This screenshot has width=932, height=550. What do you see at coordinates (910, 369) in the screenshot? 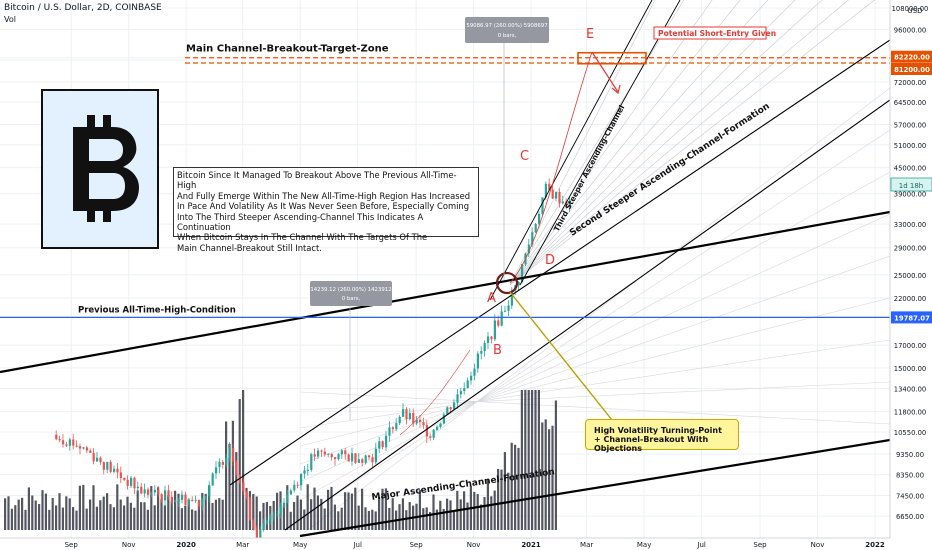
I see `price-tick: 15000.00` at bounding box center [910, 369].